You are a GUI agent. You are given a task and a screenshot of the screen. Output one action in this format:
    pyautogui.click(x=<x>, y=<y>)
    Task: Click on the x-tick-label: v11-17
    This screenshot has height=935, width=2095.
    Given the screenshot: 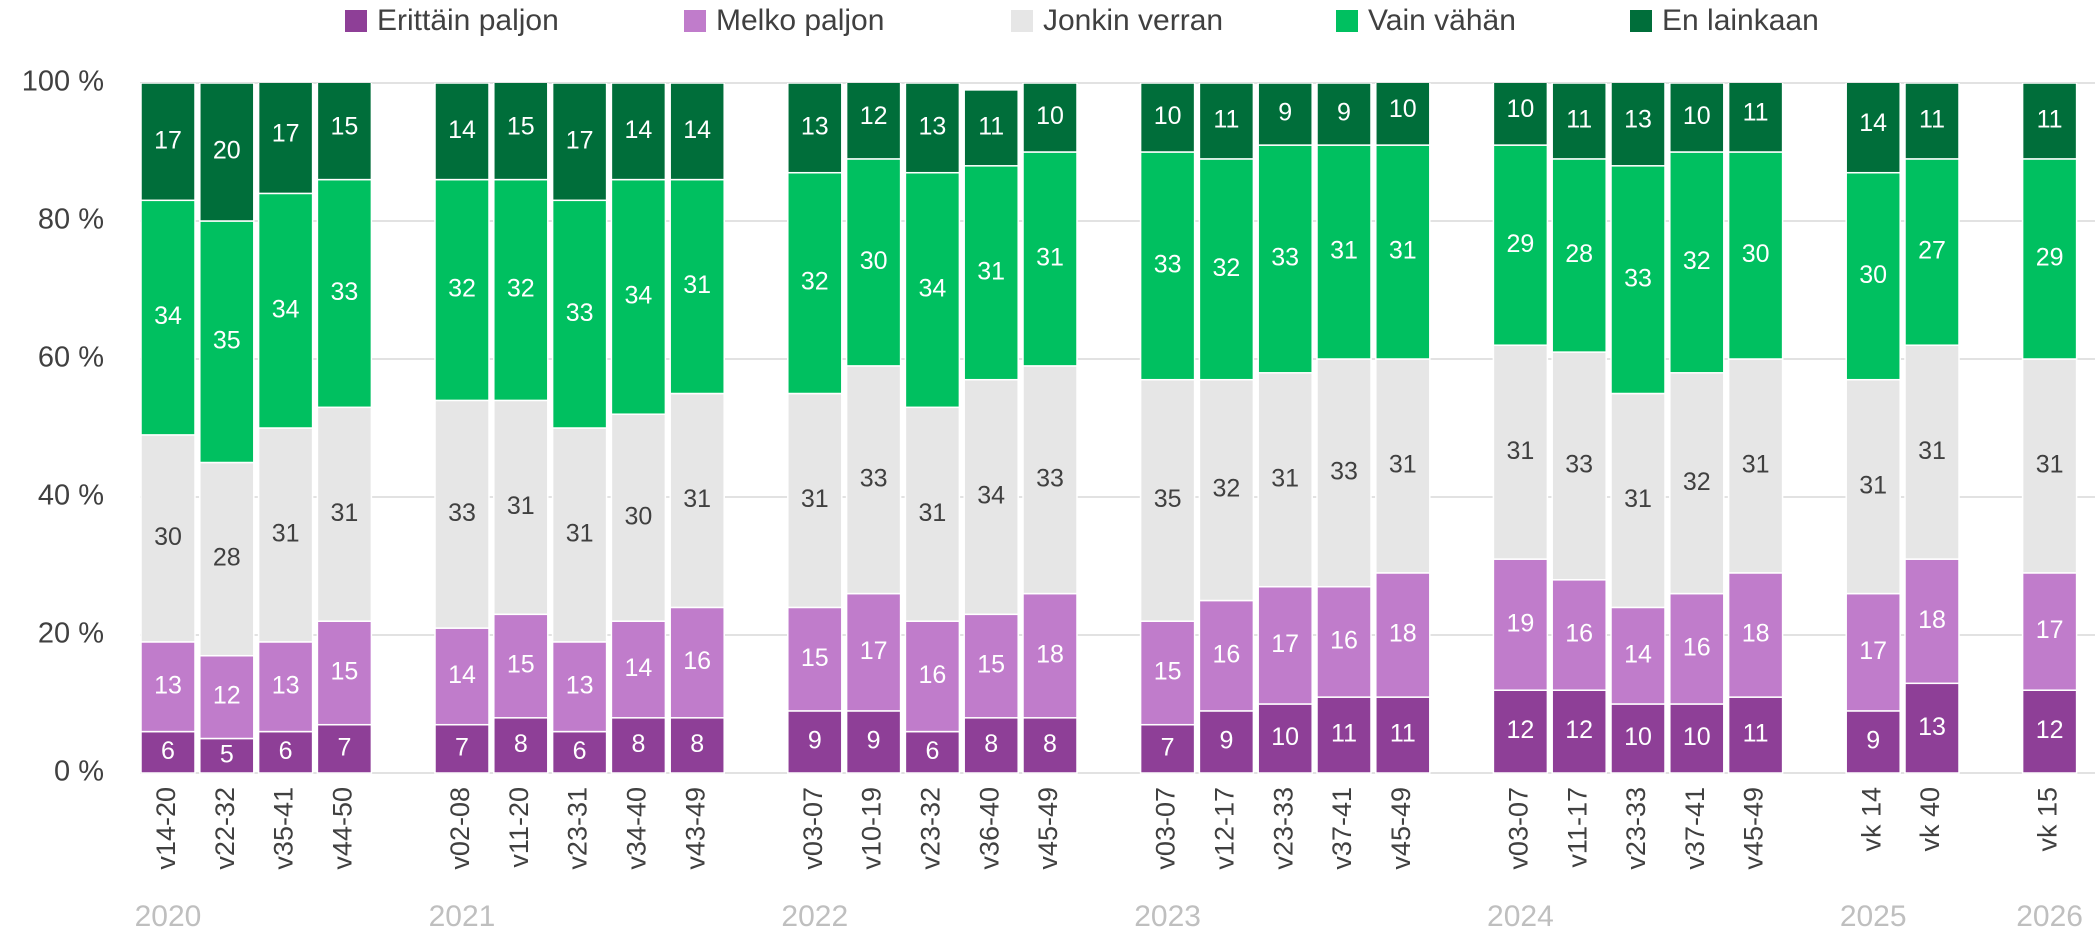 What is the action you would take?
    pyautogui.click(x=1577, y=827)
    